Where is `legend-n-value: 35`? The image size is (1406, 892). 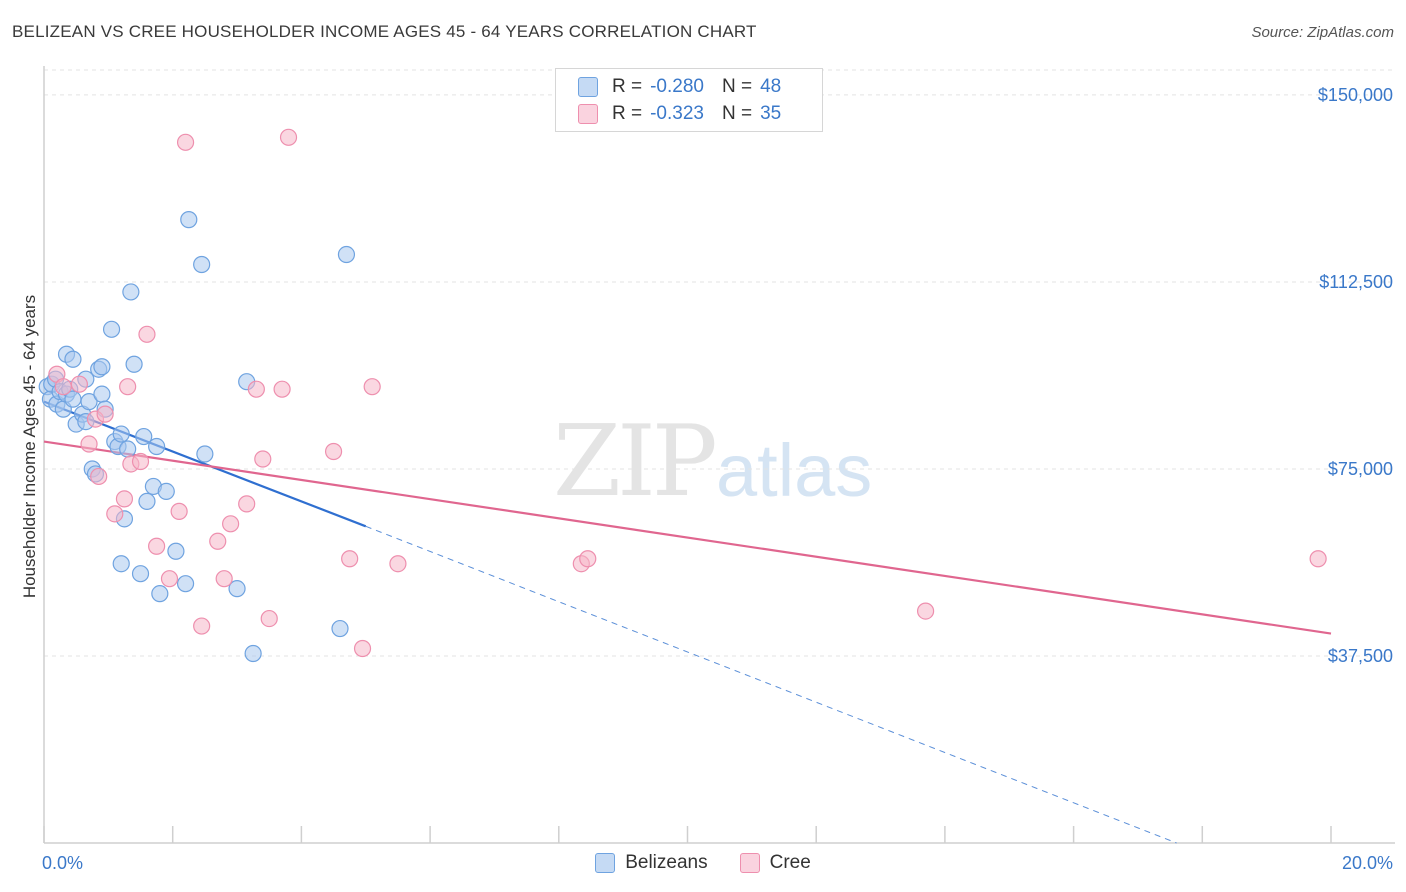
legend-n-value: 35 is located at coordinates (771, 113).